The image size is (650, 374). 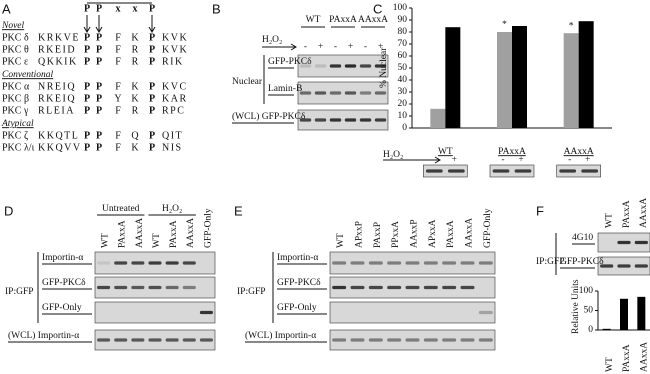 I want to click on x-tick-label: PAxxA, so click(x=627, y=358).